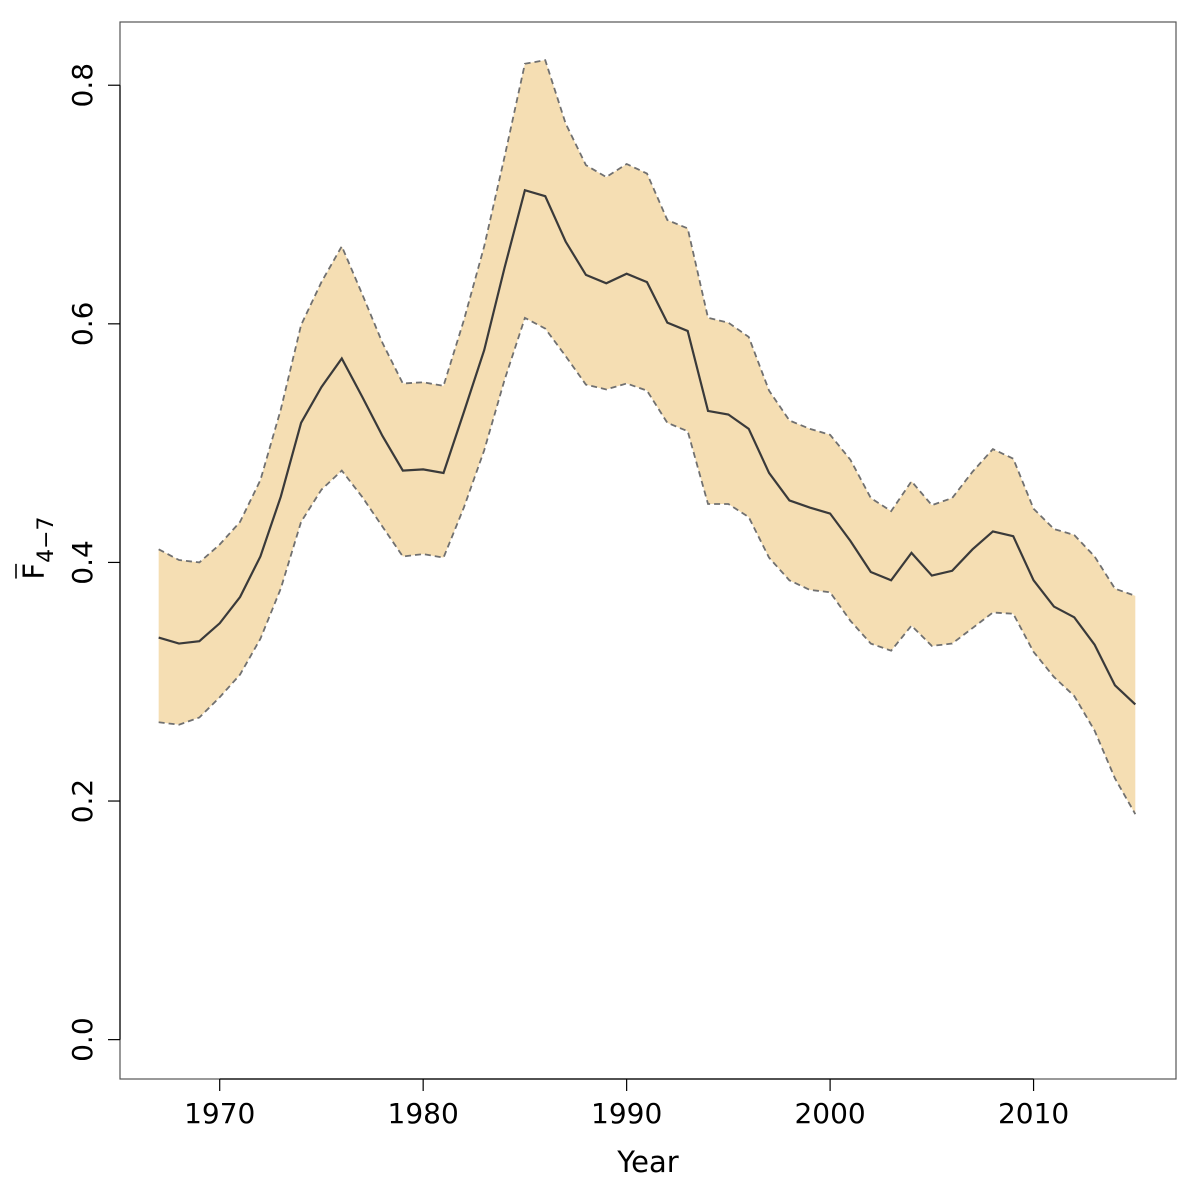 The image size is (1200, 1200). What do you see at coordinates (46, 539) in the screenshot?
I see `y-axis-title-subscript: 4−7` at bounding box center [46, 539].